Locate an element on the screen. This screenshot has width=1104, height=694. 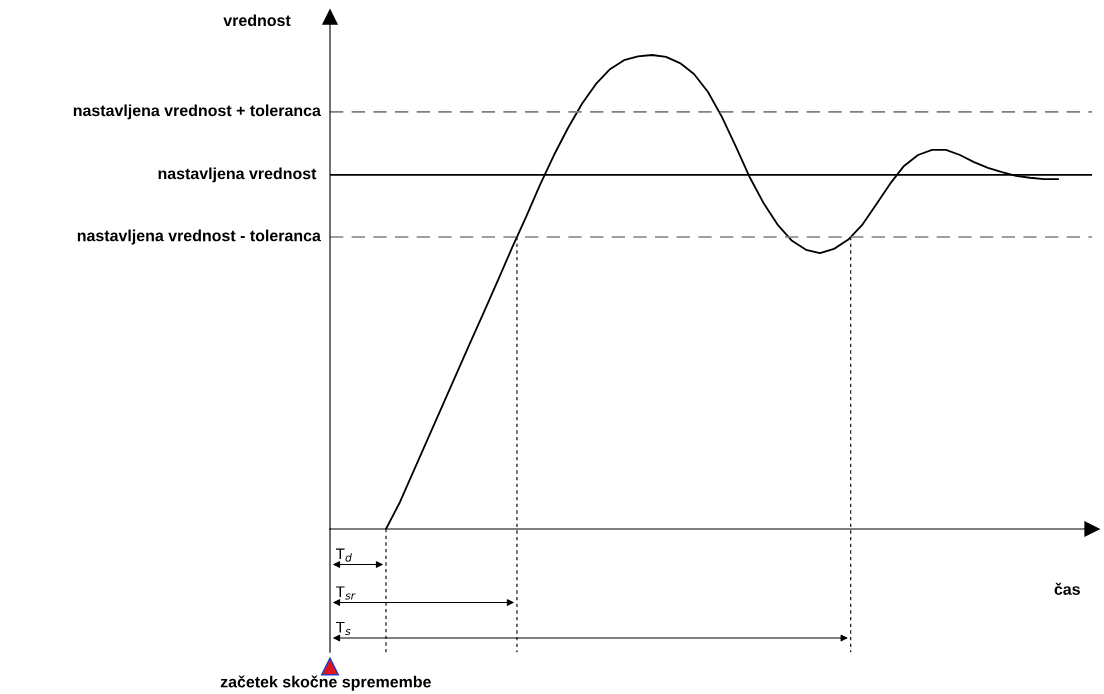
ref-line-label: nastavljena vrednost - toleranca is located at coordinates (199, 237).